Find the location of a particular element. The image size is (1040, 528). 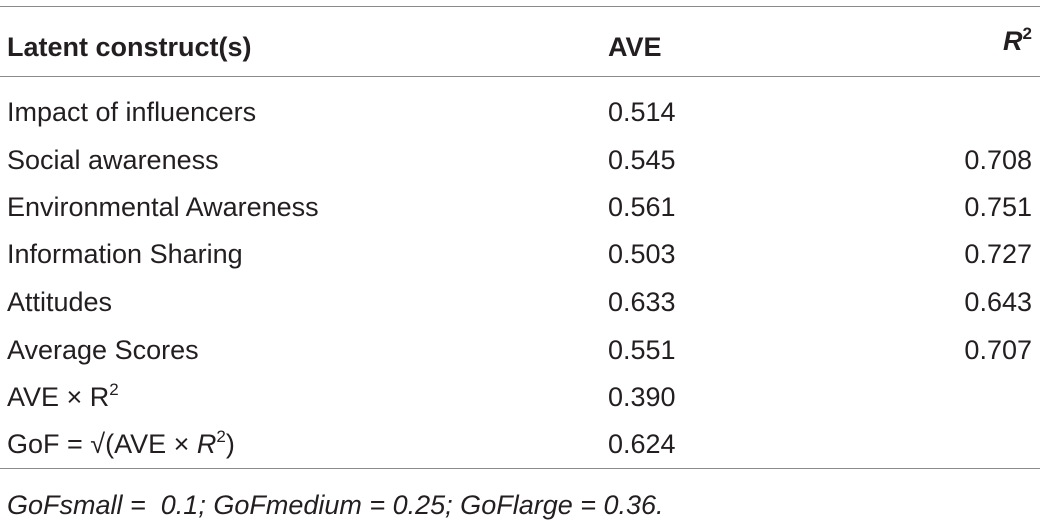

table-row: Impact of influencers 0.514 is located at coordinates (520, 120).